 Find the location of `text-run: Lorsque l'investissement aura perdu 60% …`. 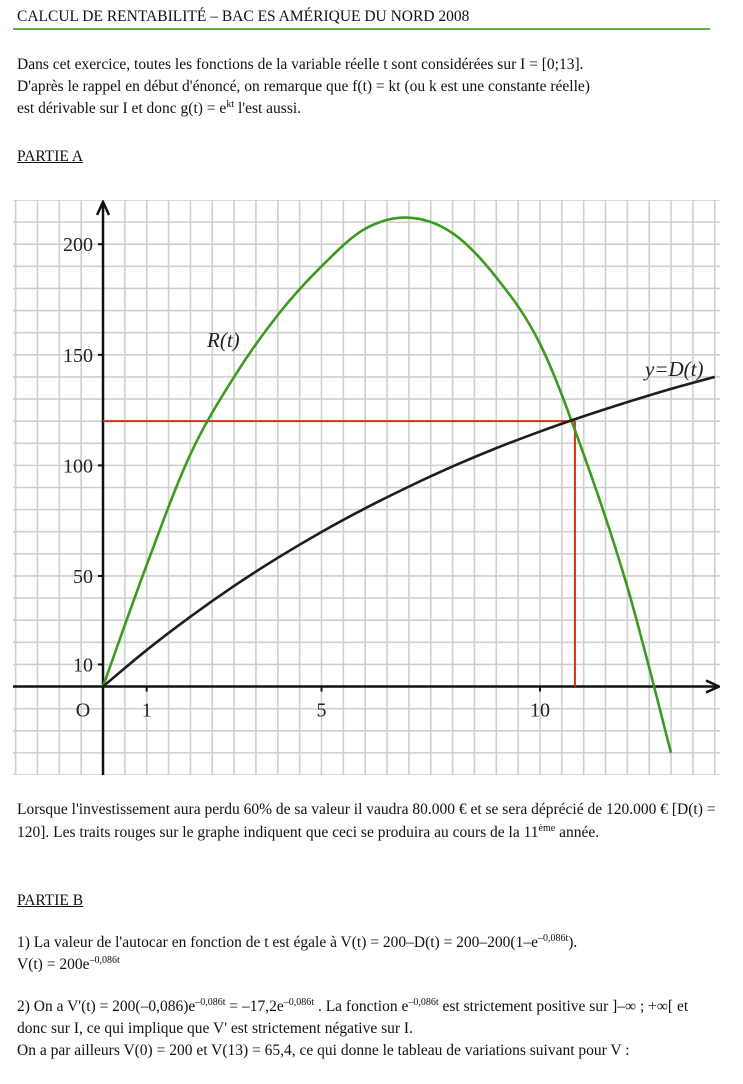

text-run: Lorsque l'investissement aura perdu 60% … is located at coordinates (366, 821).